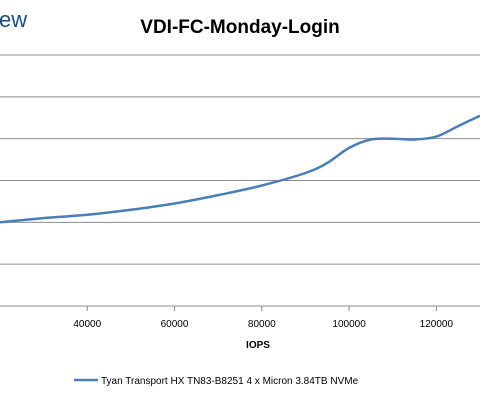 Image resolution: width=480 pixels, height=401 pixels. What do you see at coordinates (87, 324) in the screenshot?
I see `x-tick-label-0: 40000` at bounding box center [87, 324].